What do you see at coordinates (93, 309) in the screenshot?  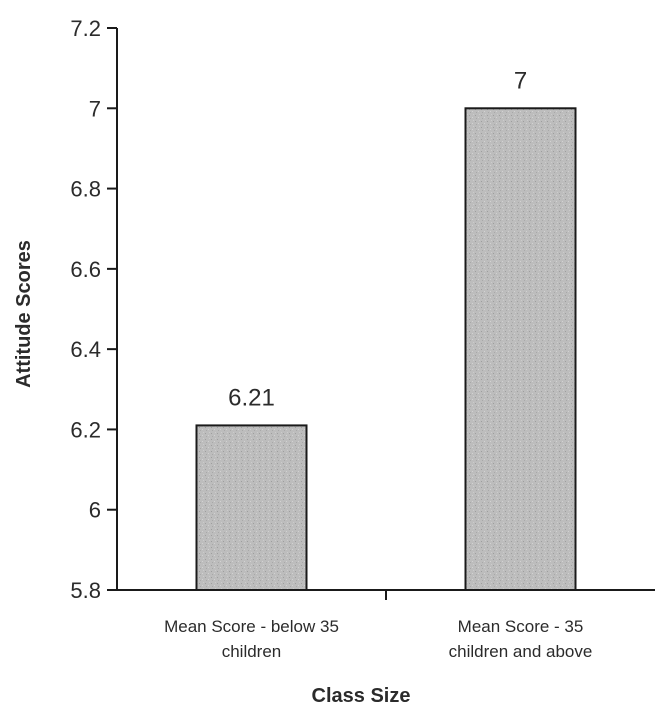 I see `y-axis-ticks: 5.8 6 6.2 6.4 6.6 6.8 7 7.2` at bounding box center [93, 309].